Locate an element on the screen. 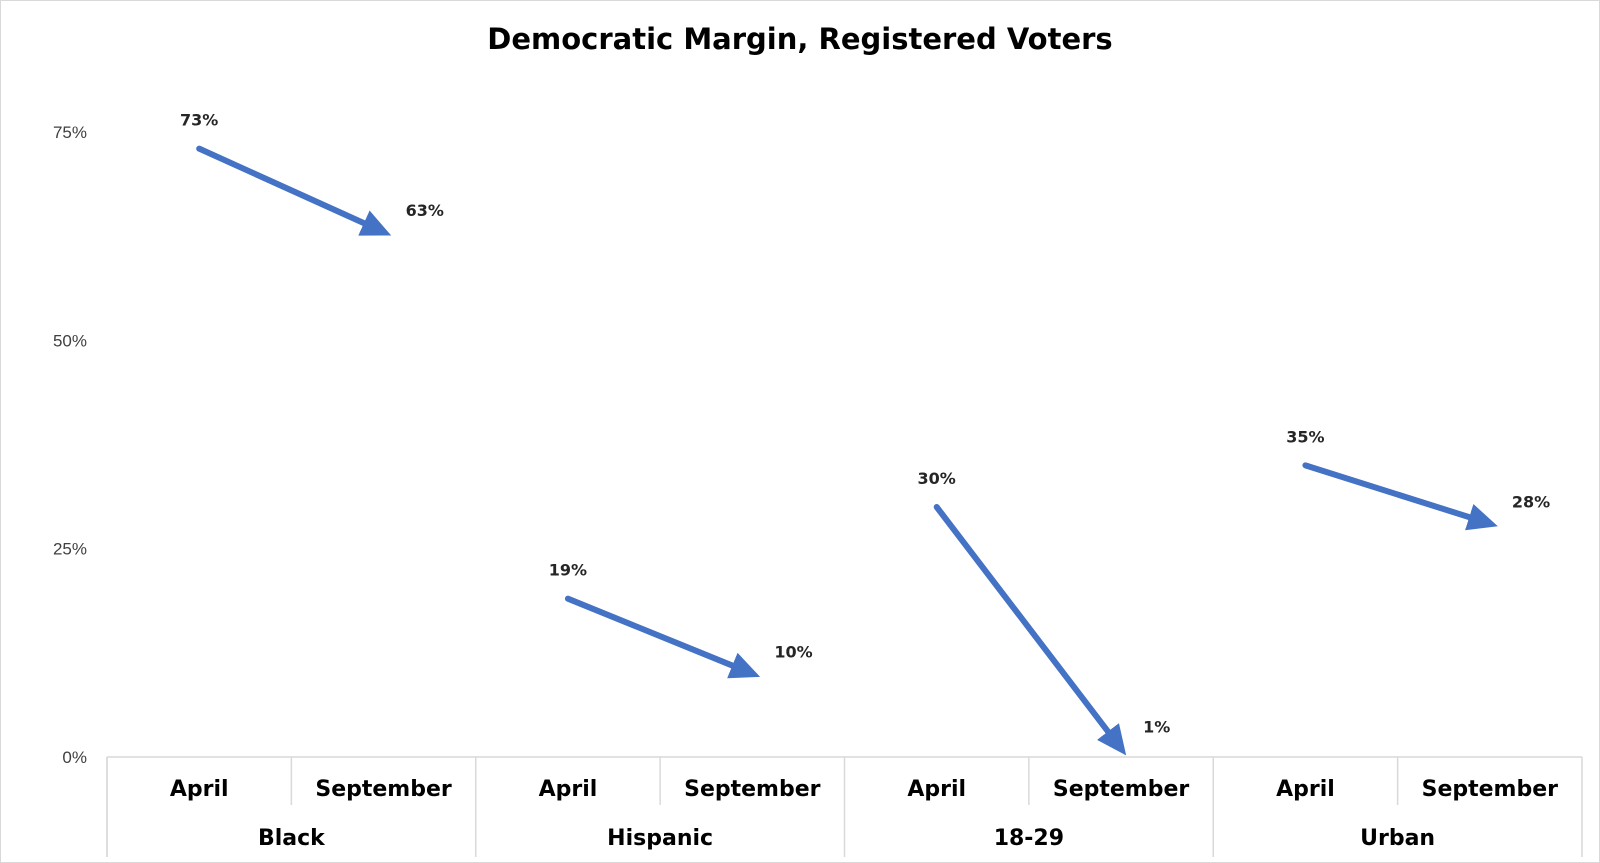 The width and height of the screenshot is (1600, 863). group-label: Hispanic is located at coordinates (660, 838).